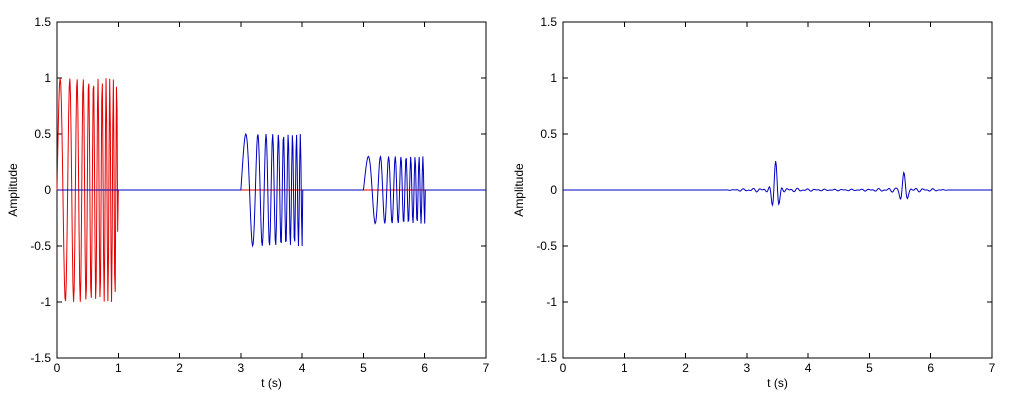  I want to click on right-x-axis-label: t (s), so click(777, 383).